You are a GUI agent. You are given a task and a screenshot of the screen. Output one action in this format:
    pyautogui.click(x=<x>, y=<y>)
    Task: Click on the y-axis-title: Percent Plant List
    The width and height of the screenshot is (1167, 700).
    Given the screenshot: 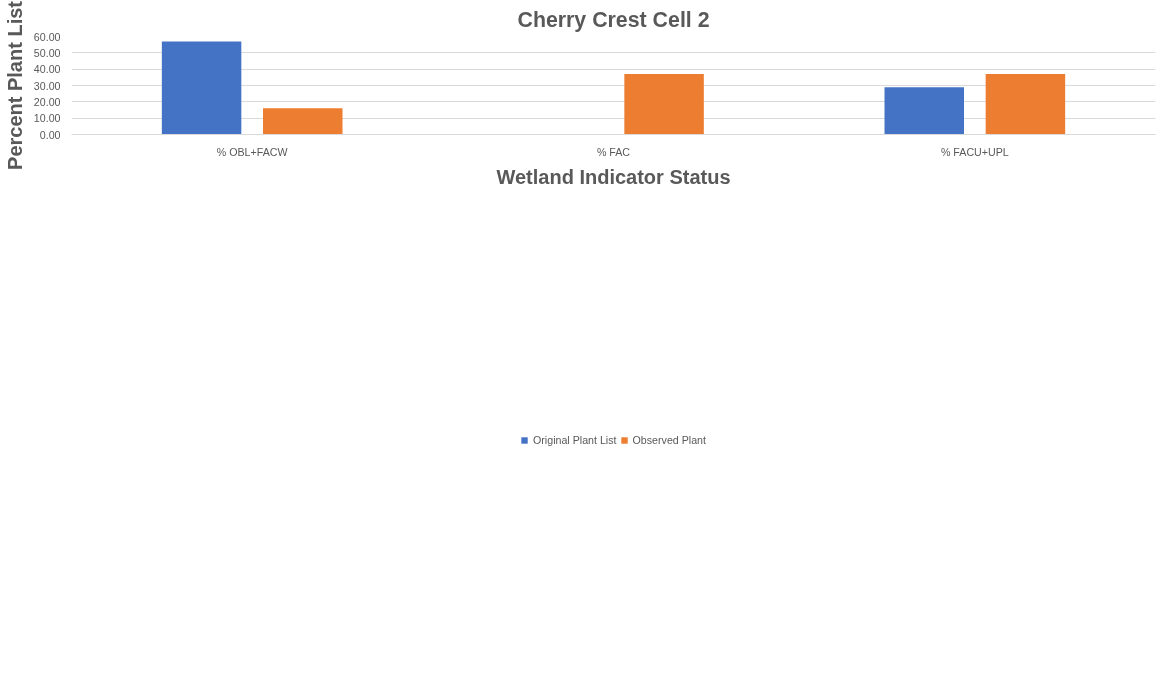 What is the action you would take?
    pyautogui.click(x=14, y=85)
    